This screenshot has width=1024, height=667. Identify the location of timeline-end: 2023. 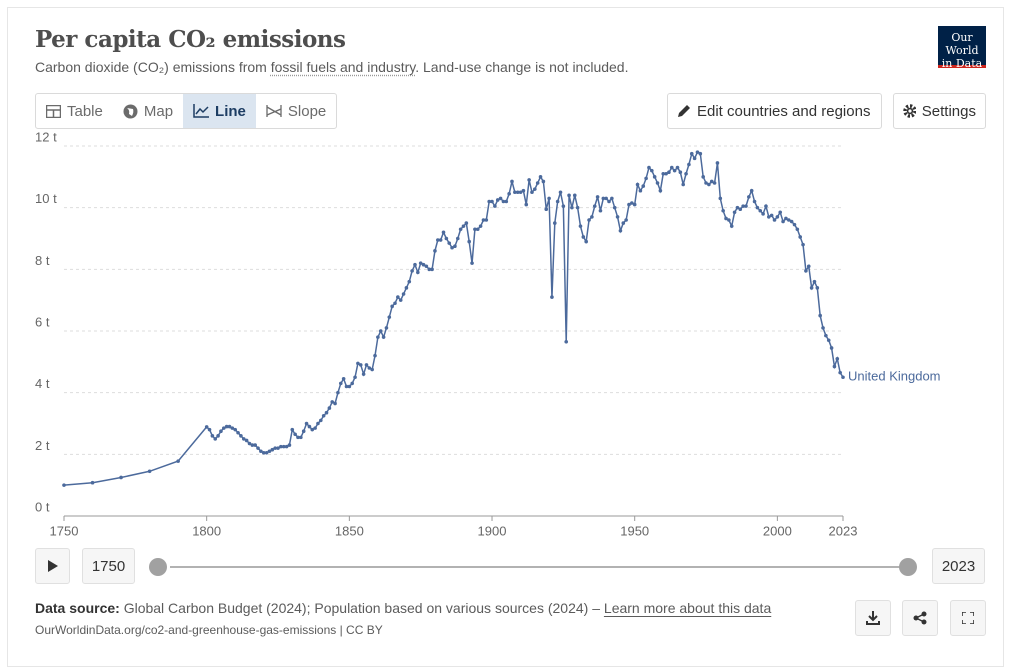
(958, 566).